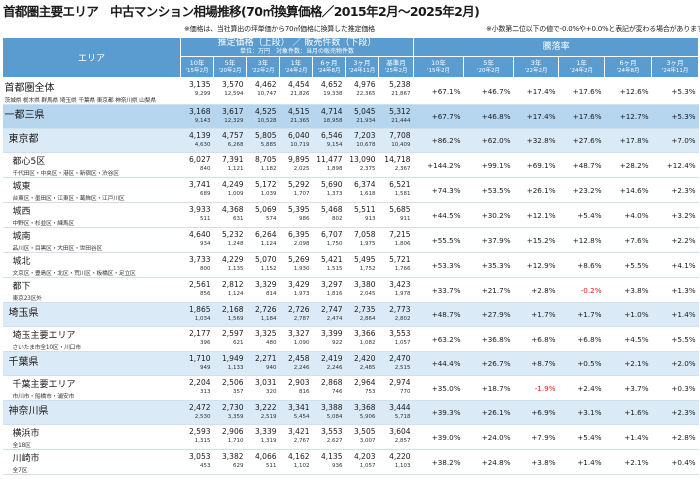 This screenshot has height=479, width=700. What do you see at coordinates (367, 169) in the screenshot?
I see `count-value: 2,375` at bounding box center [367, 169].